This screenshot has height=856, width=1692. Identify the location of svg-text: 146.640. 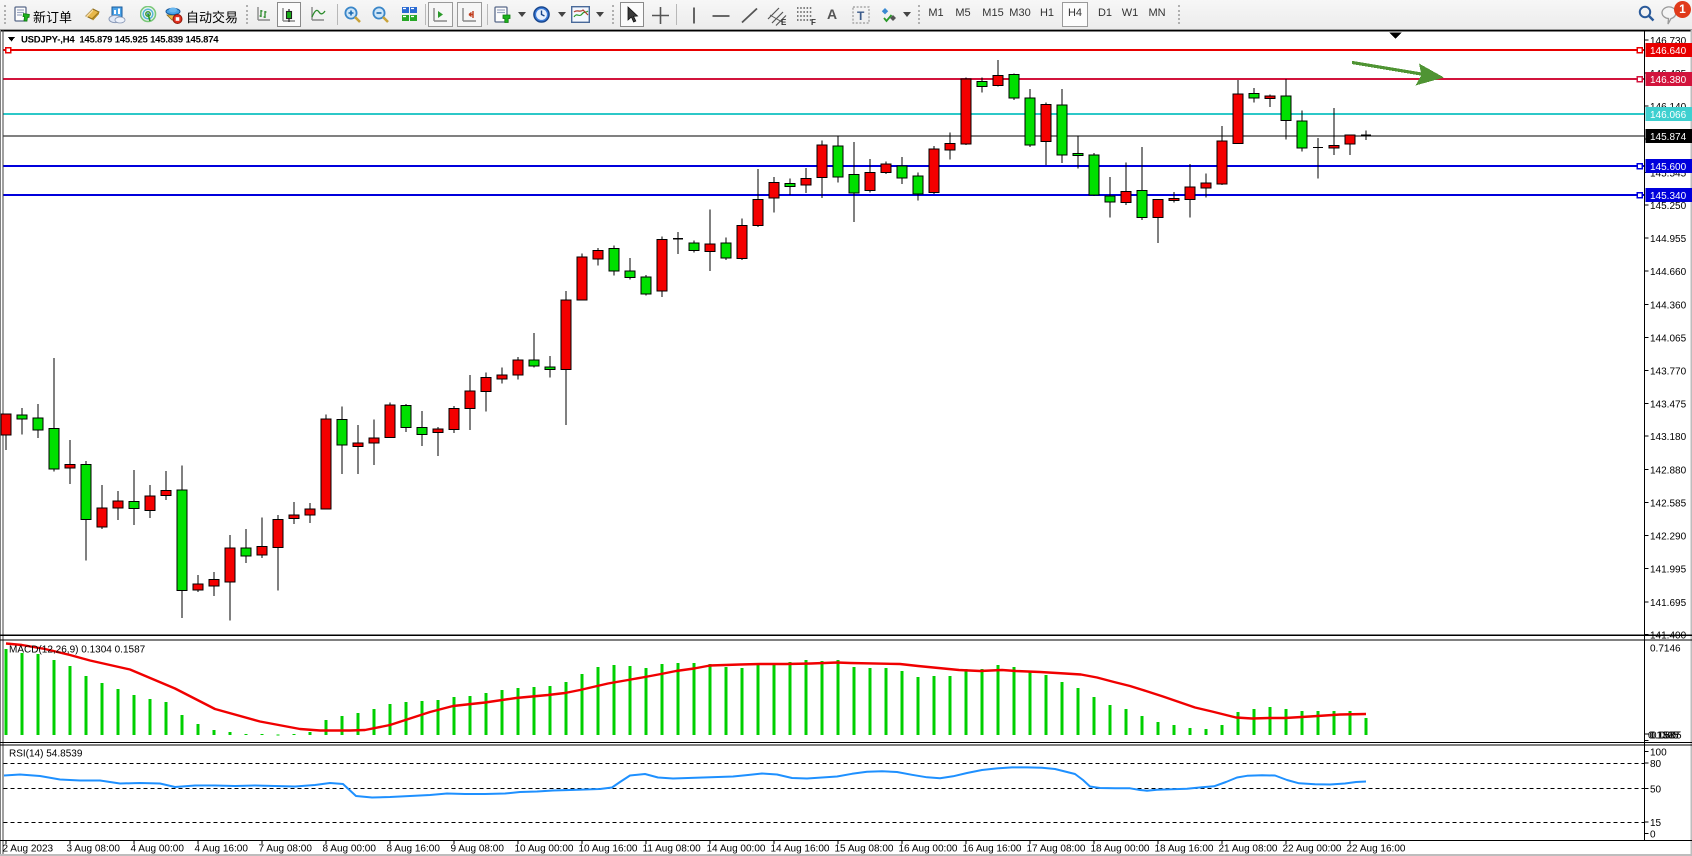
(1668, 51).